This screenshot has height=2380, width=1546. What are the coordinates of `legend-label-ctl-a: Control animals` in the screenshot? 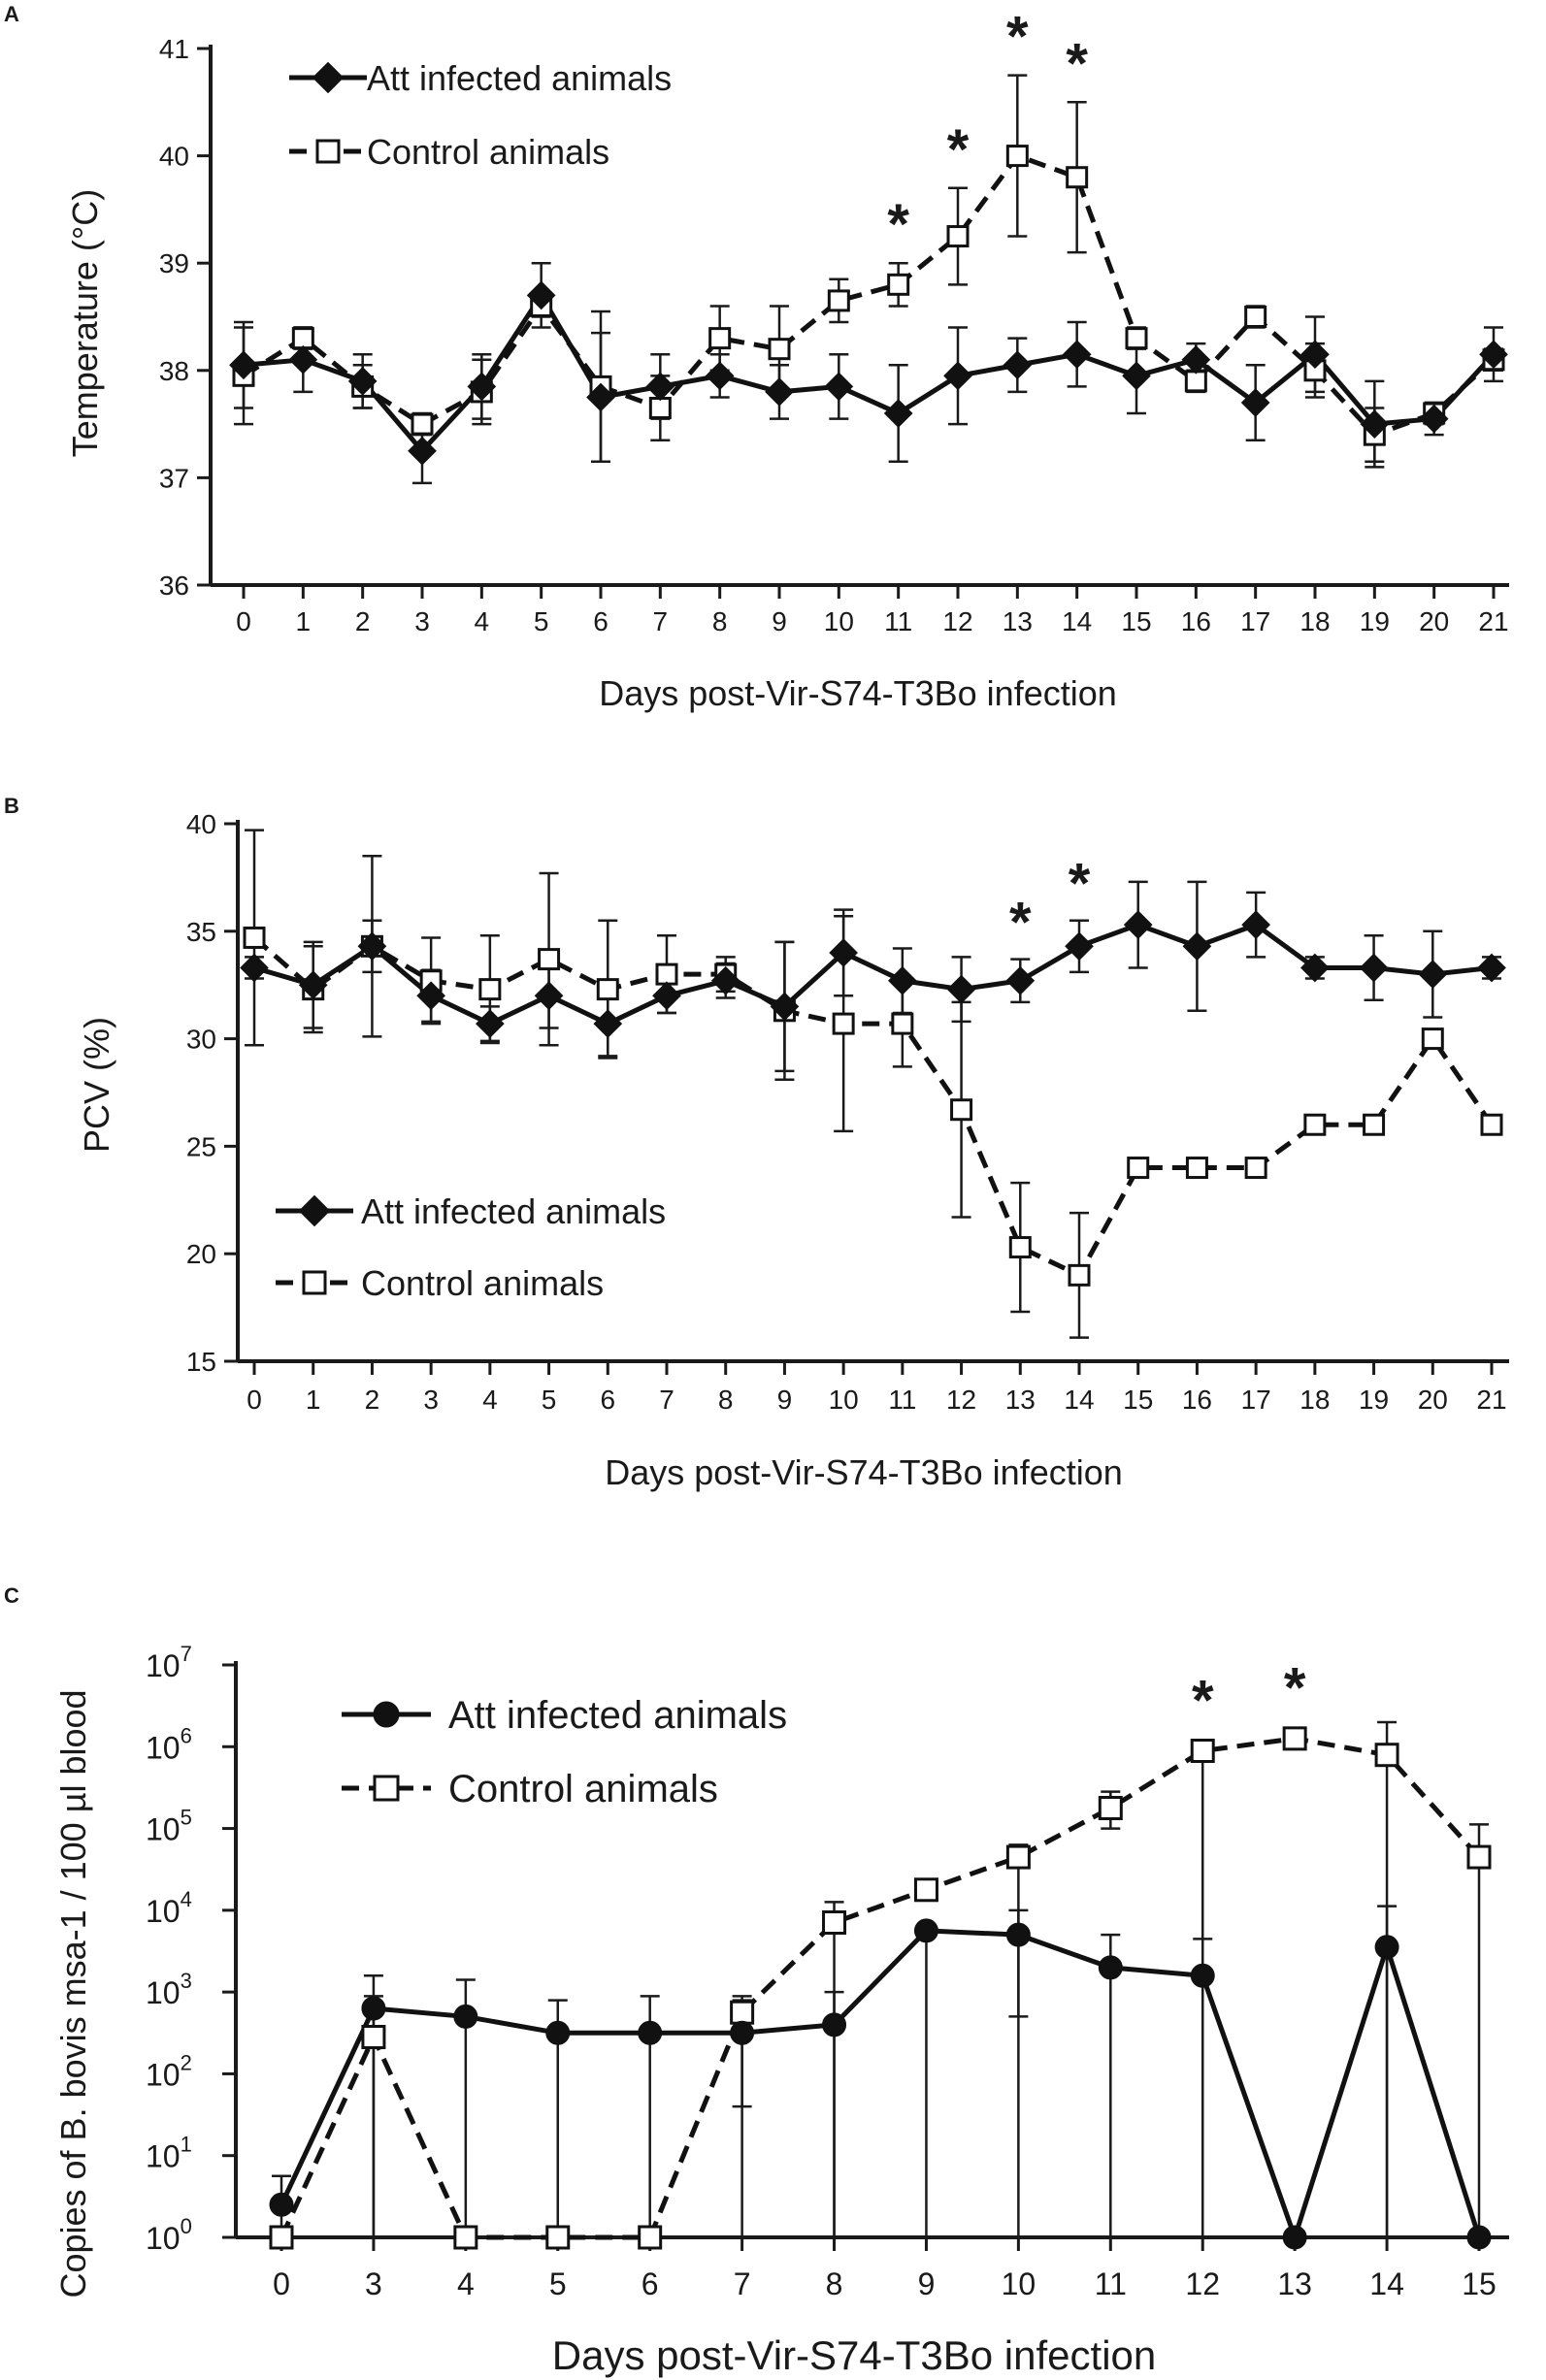 It's located at (488, 152).